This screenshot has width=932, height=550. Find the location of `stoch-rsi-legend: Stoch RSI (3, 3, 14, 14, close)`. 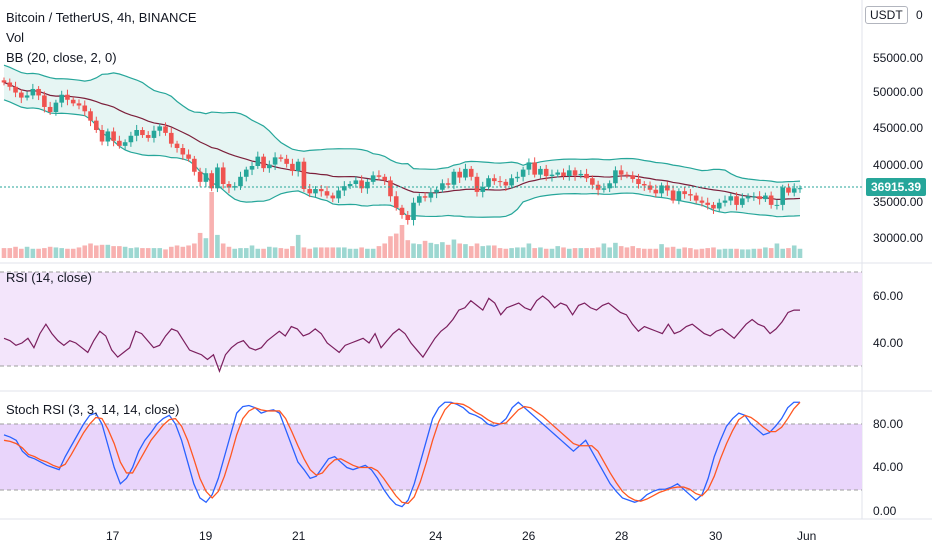

stoch-rsi-legend: Stoch RSI (3, 3, 14, 14, close) is located at coordinates (93, 409).